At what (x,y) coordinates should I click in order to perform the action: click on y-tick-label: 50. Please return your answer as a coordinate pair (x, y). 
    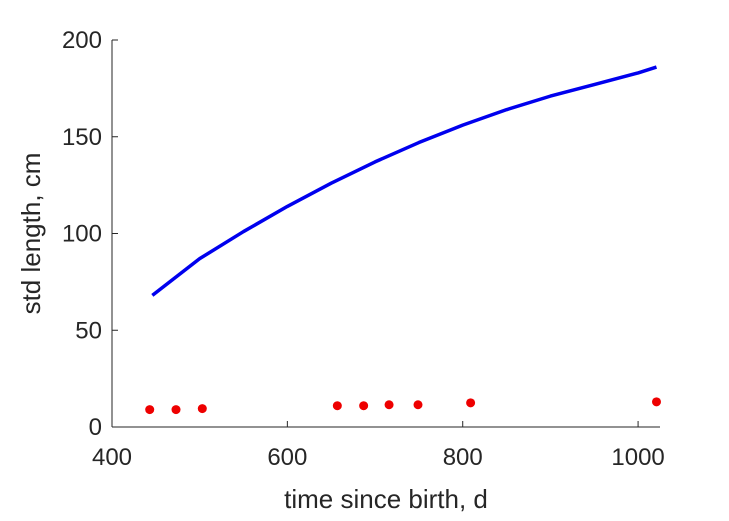
    Looking at the image, I should click on (88, 330).